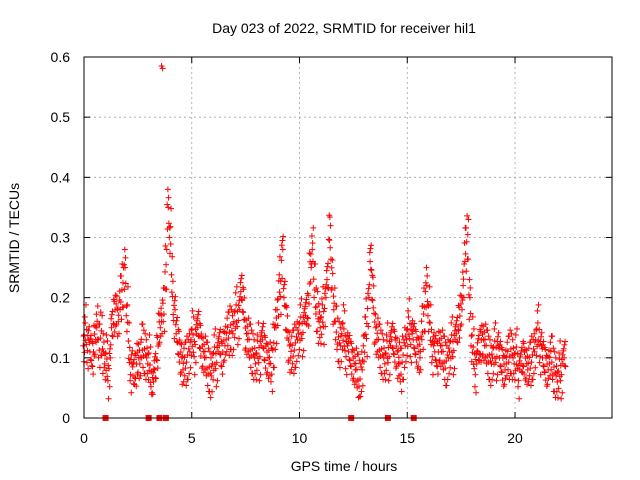 The width and height of the screenshot is (640, 480). Describe the element at coordinates (14, 238) in the screenshot. I see `y-axis-label: SRMTID / TECUs` at that location.